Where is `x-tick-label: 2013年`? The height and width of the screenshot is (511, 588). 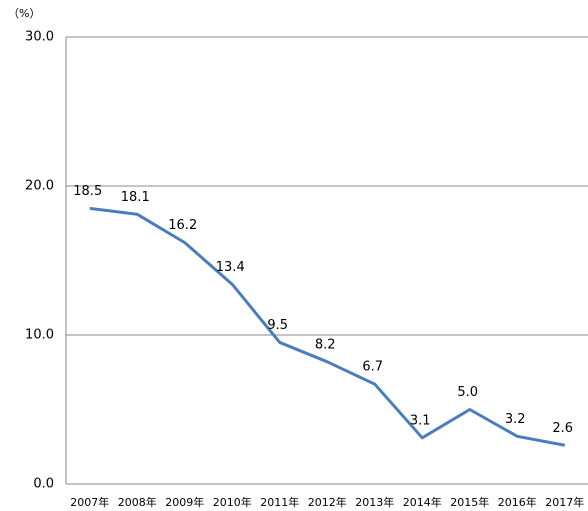
x-tick-label: 2013年 is located at coordinates (374, 502).